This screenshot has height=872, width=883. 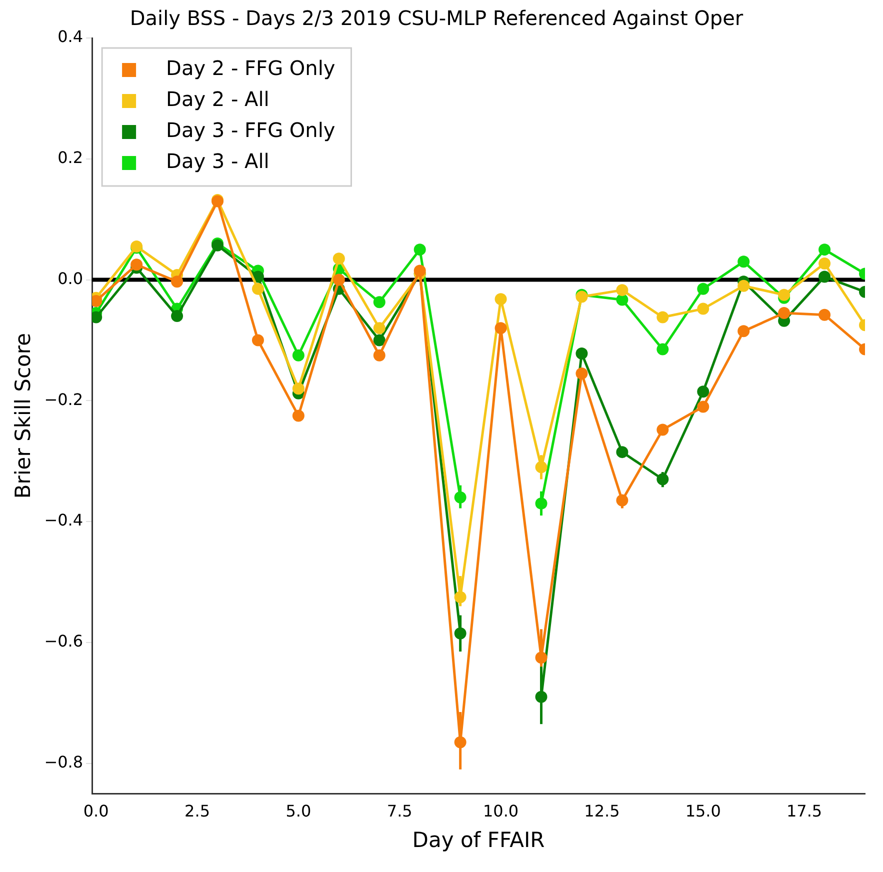 I want to click on x-tick-label: 2.5, so click(x=197, y=810).